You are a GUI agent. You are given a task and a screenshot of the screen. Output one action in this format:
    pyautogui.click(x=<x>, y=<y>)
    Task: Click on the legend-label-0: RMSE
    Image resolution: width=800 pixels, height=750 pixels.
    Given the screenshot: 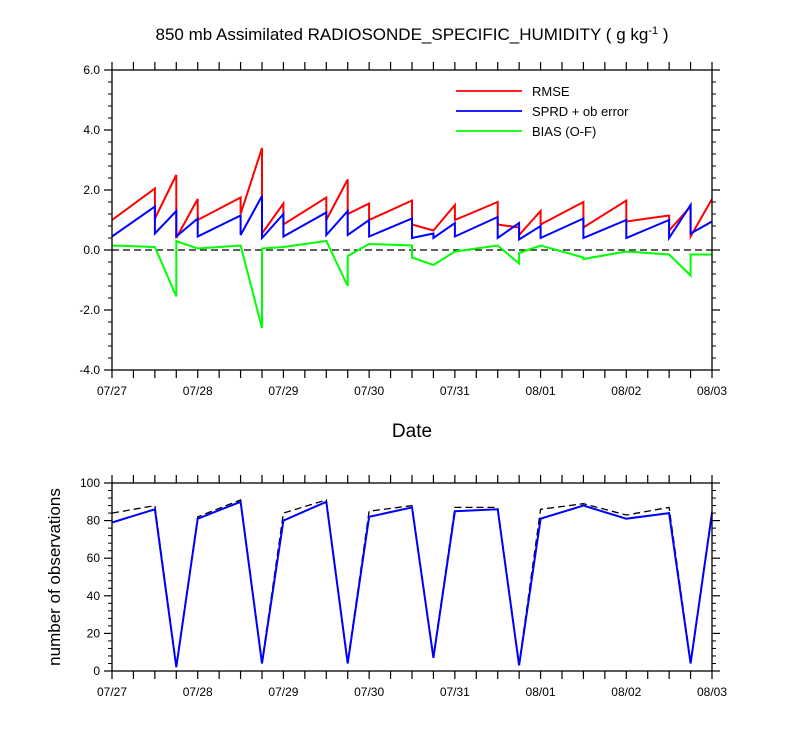 What is the action you would take?
    pyautogui.click(x=551, y=91)
    